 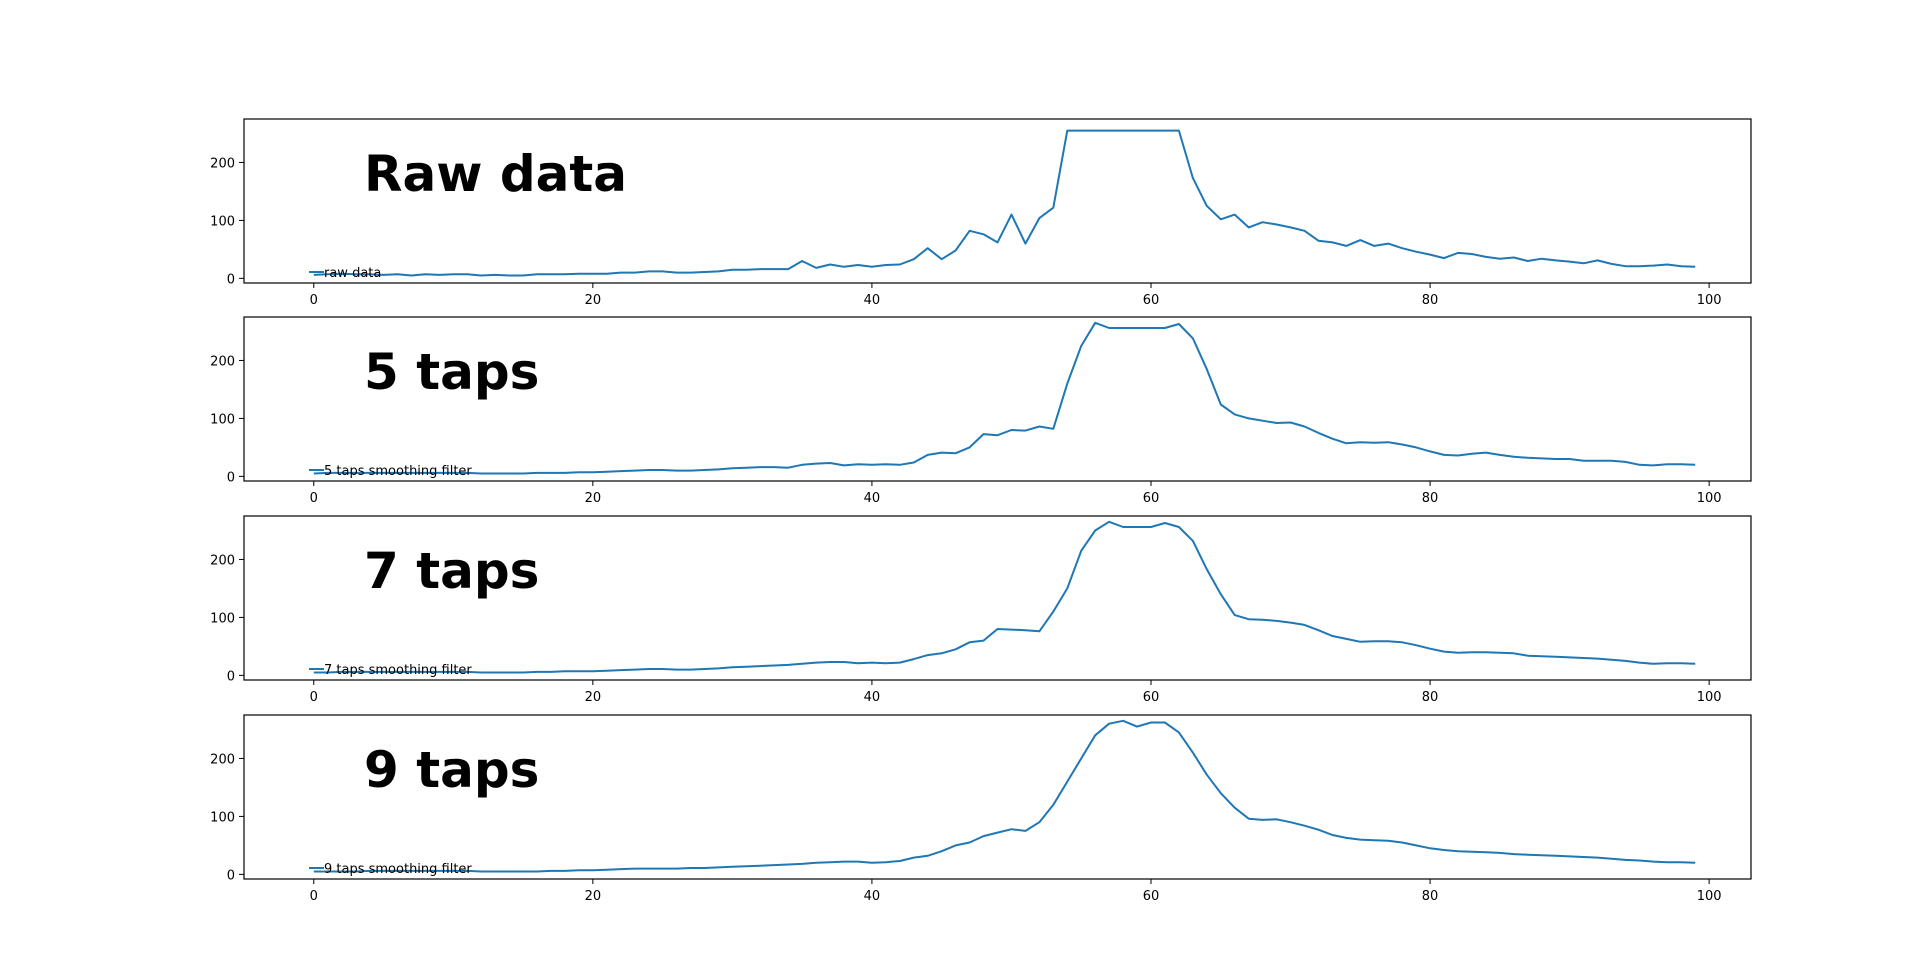 What do you see at coordinates (398, 869) in the screenshot?
I see `legend-label: 9 taps smoothing filter` at bounding box center [398, 869].